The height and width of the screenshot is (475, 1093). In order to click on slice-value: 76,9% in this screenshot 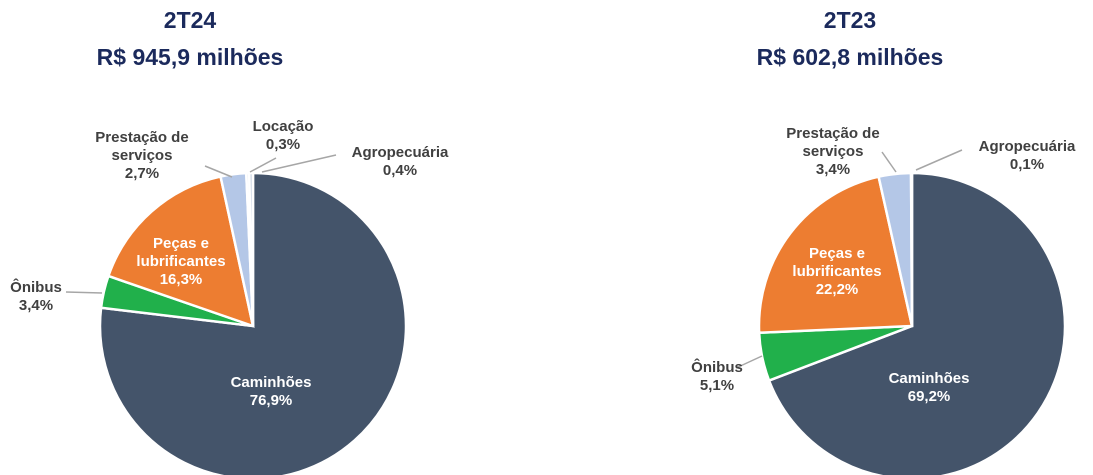, I will do `click(271, 400)`.